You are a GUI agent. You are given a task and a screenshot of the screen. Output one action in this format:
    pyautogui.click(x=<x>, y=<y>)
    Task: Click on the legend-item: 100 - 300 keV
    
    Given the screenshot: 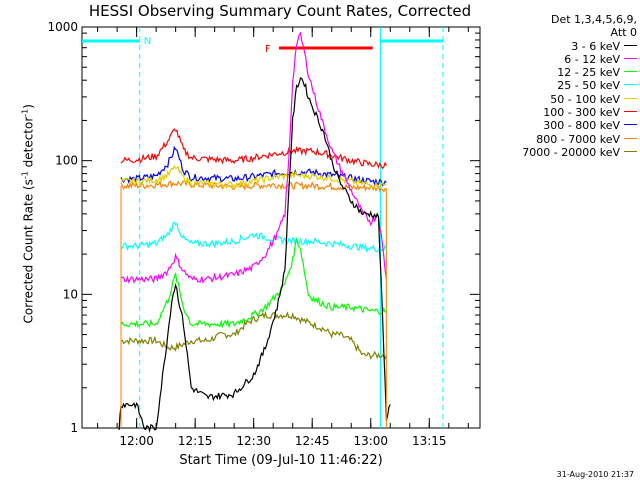 What is the action you would take?
    pyautogui.click(x=562, y=112)
    